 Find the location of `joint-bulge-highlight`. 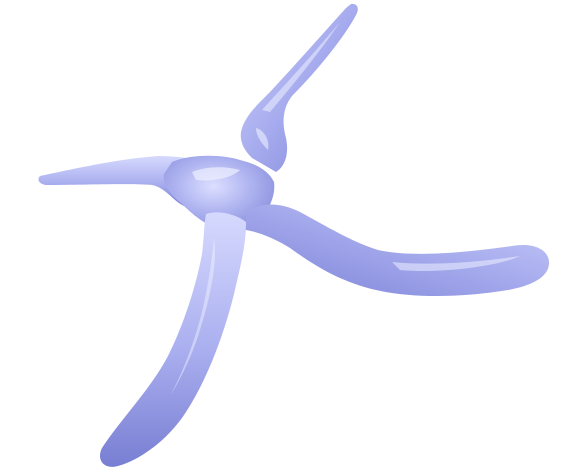

joint-bulge-highlight is located at coordinates (262, 139).